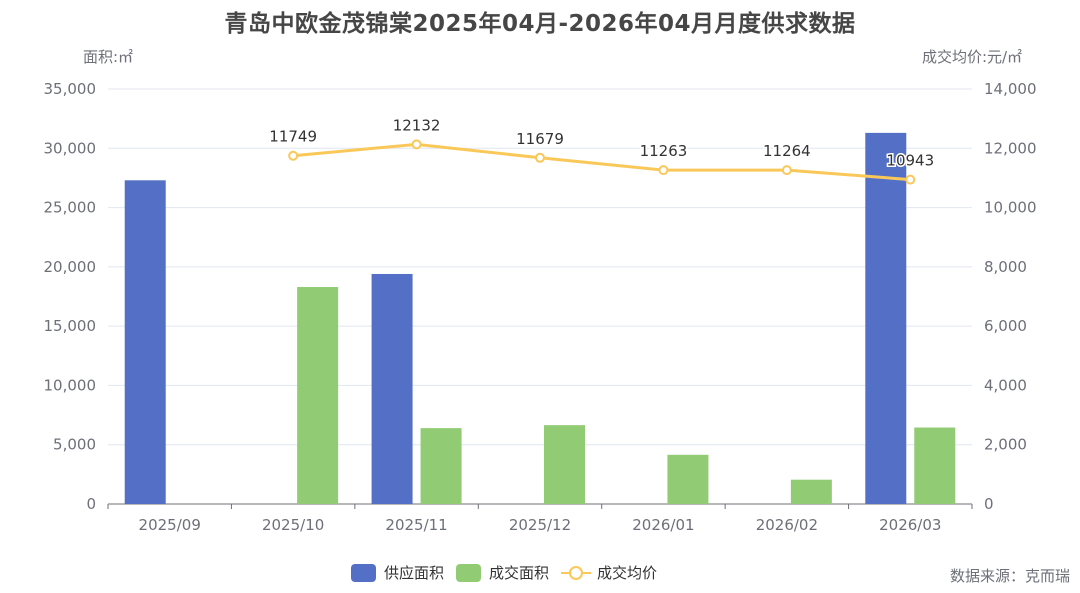 The image size is (1080, 593). I want to click on y2-tick-label: 0, so click(989, 504).